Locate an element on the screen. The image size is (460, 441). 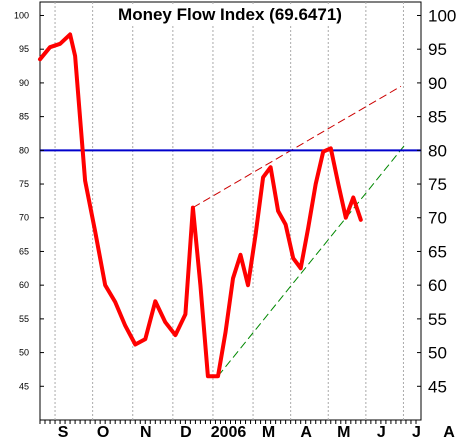
y-tick-label-left: 65 is located at coordinates (24, 251).